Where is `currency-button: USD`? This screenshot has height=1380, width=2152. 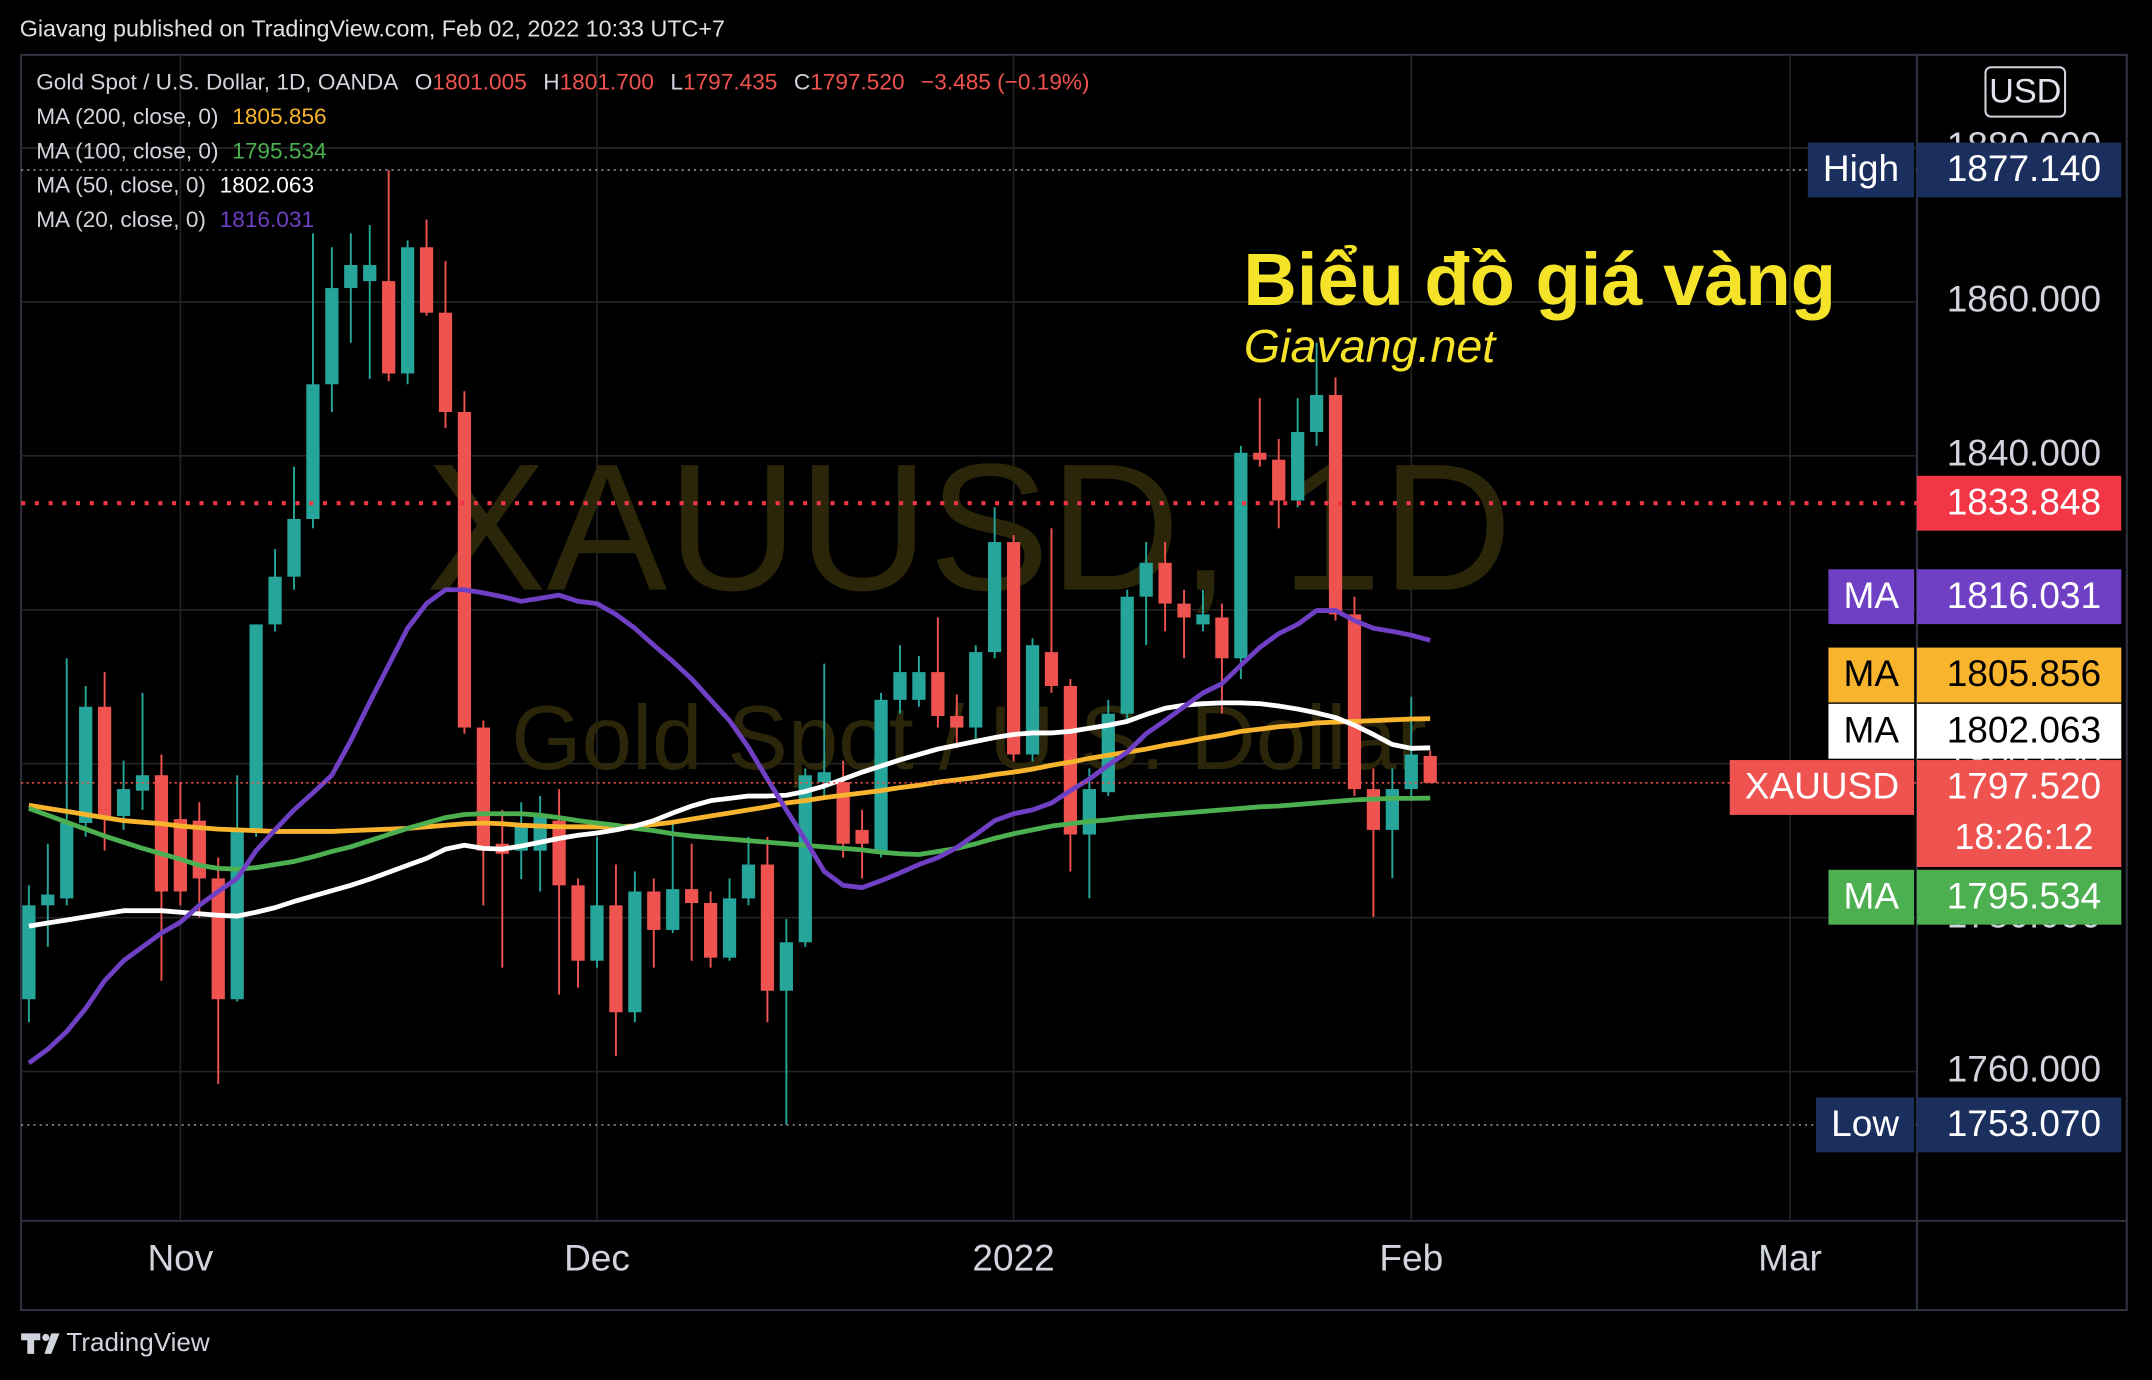 currency-button: USD is located at coordinates (2025, 92).